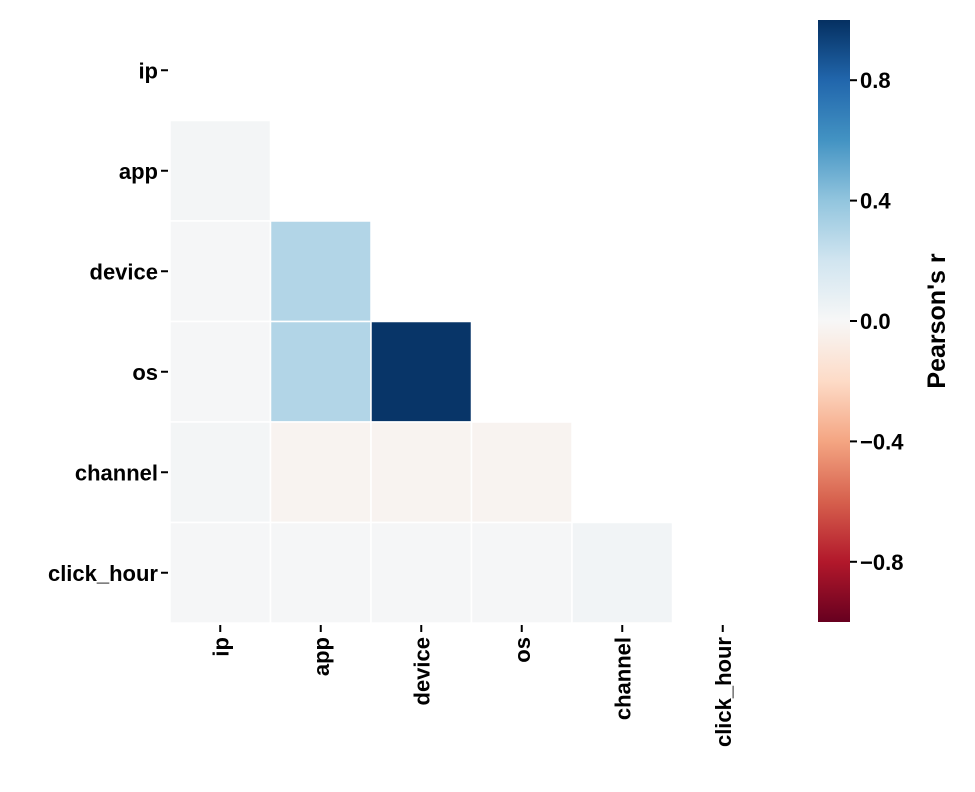 The width and height of the screenshot is (975, 792). I want to click on x-tick-label-app: app, so click(321, 656).